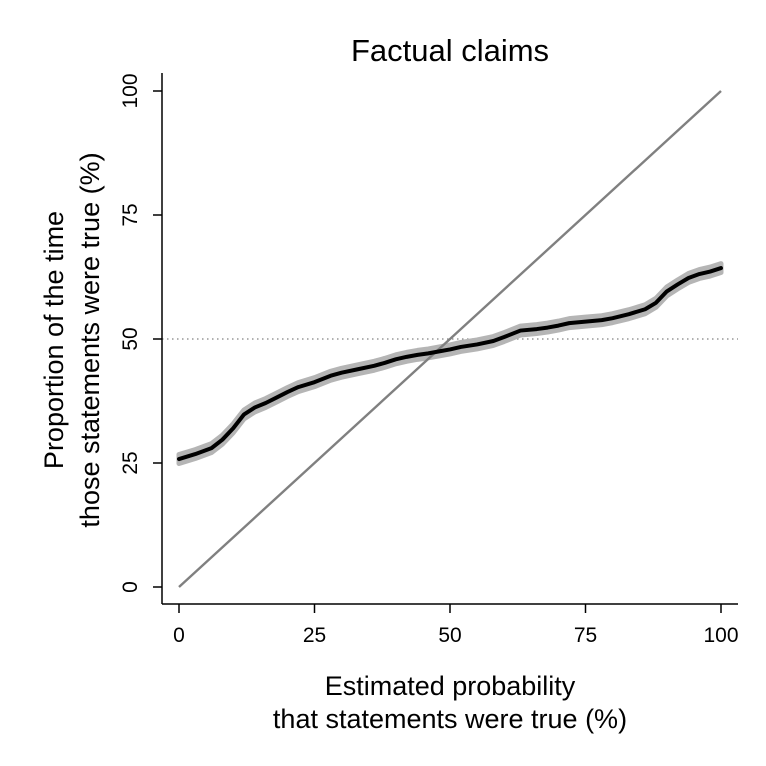 The width and height of the screenshot is (766, 766). Describe the element at coordinates (54, 340) in the screenshot. I see `y-axis-label-line1: Proportion of the time` at that location.